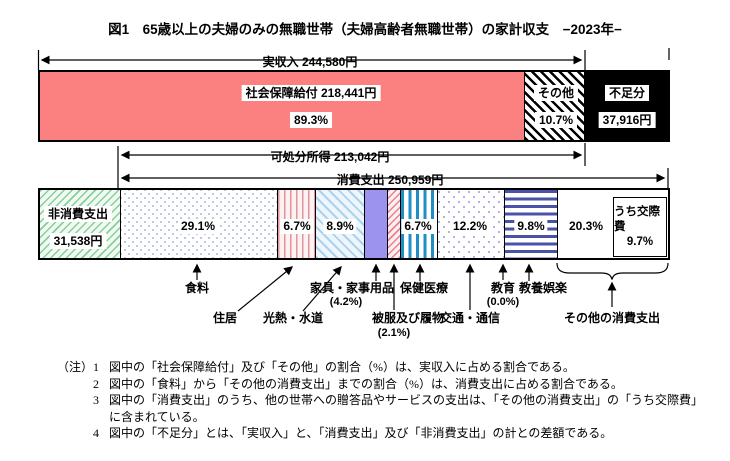 The image size is (730, 461). I want to click on label-clothing-pct: (2.1%), so click(394, 333).